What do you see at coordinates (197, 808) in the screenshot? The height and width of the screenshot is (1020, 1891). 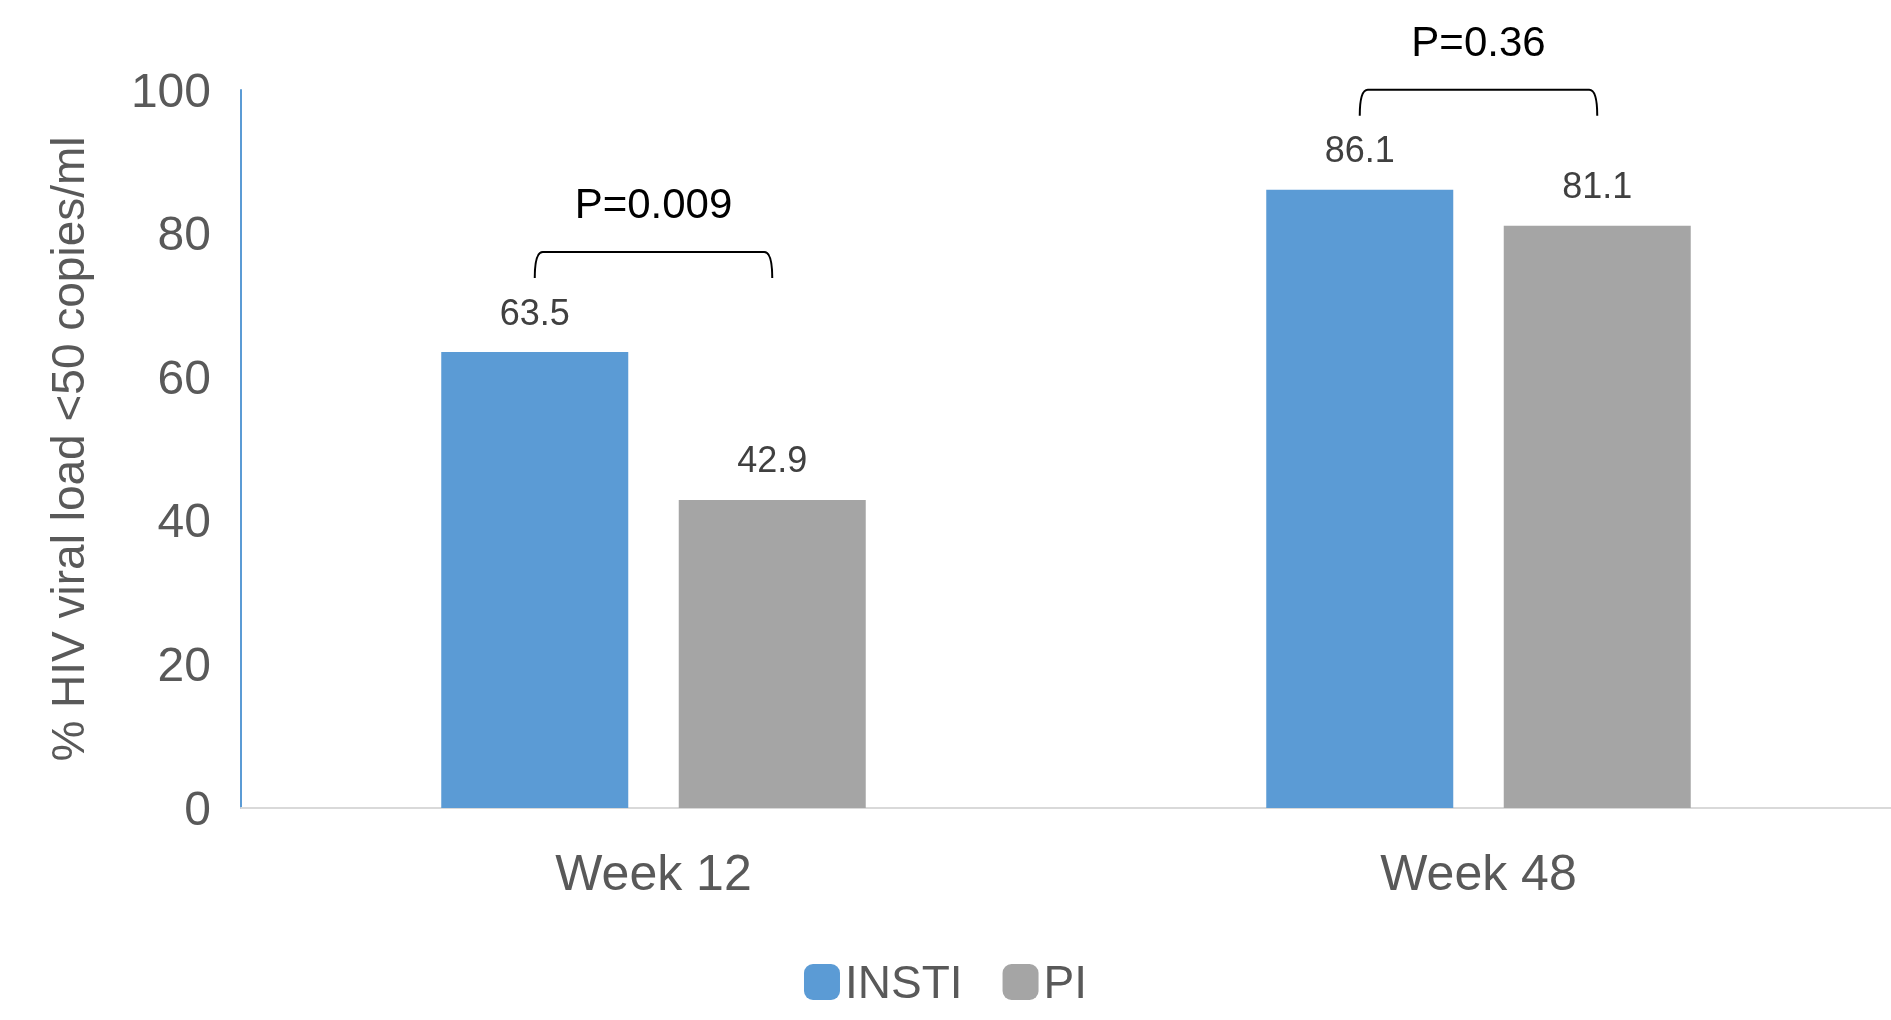 I see `y-tick-label: 0` at bounding box center [197, 808].